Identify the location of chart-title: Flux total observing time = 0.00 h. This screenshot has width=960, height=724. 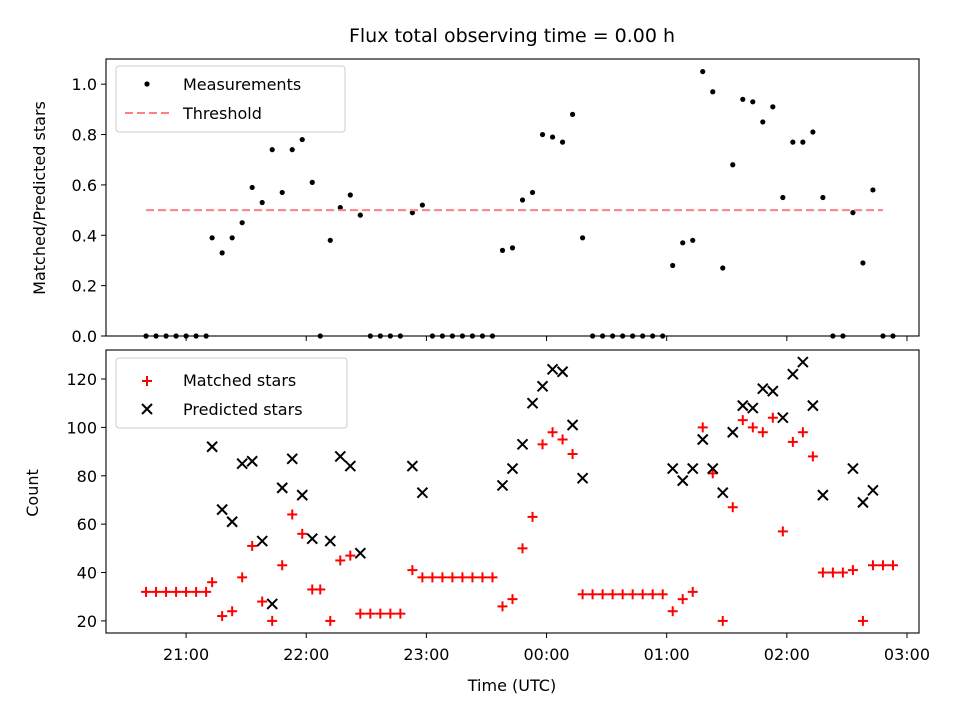
(512, 36).